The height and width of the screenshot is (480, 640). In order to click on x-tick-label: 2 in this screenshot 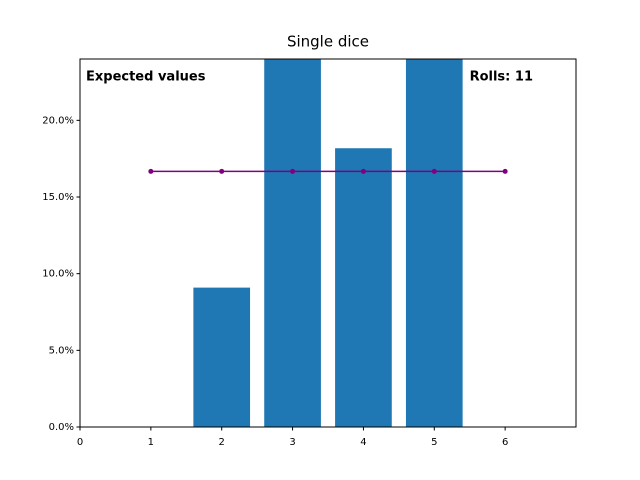, I will do `click(222, 442)`.